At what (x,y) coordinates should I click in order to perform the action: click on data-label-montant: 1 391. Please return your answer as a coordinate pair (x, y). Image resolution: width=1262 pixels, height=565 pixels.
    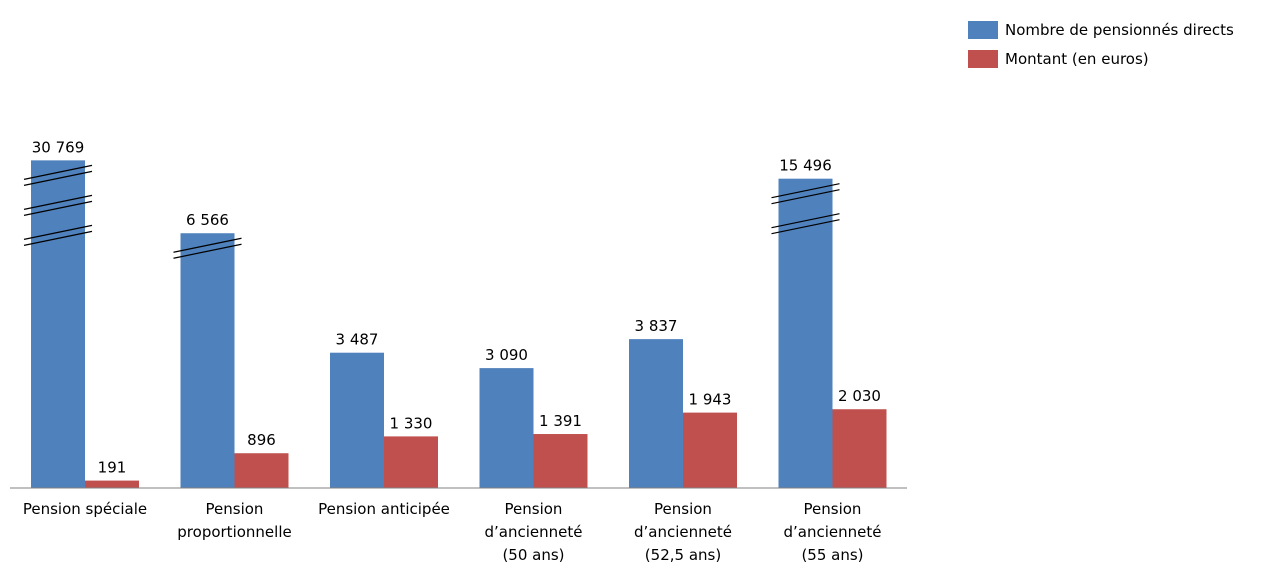
    Looking at the image, I should click on (560, 421).